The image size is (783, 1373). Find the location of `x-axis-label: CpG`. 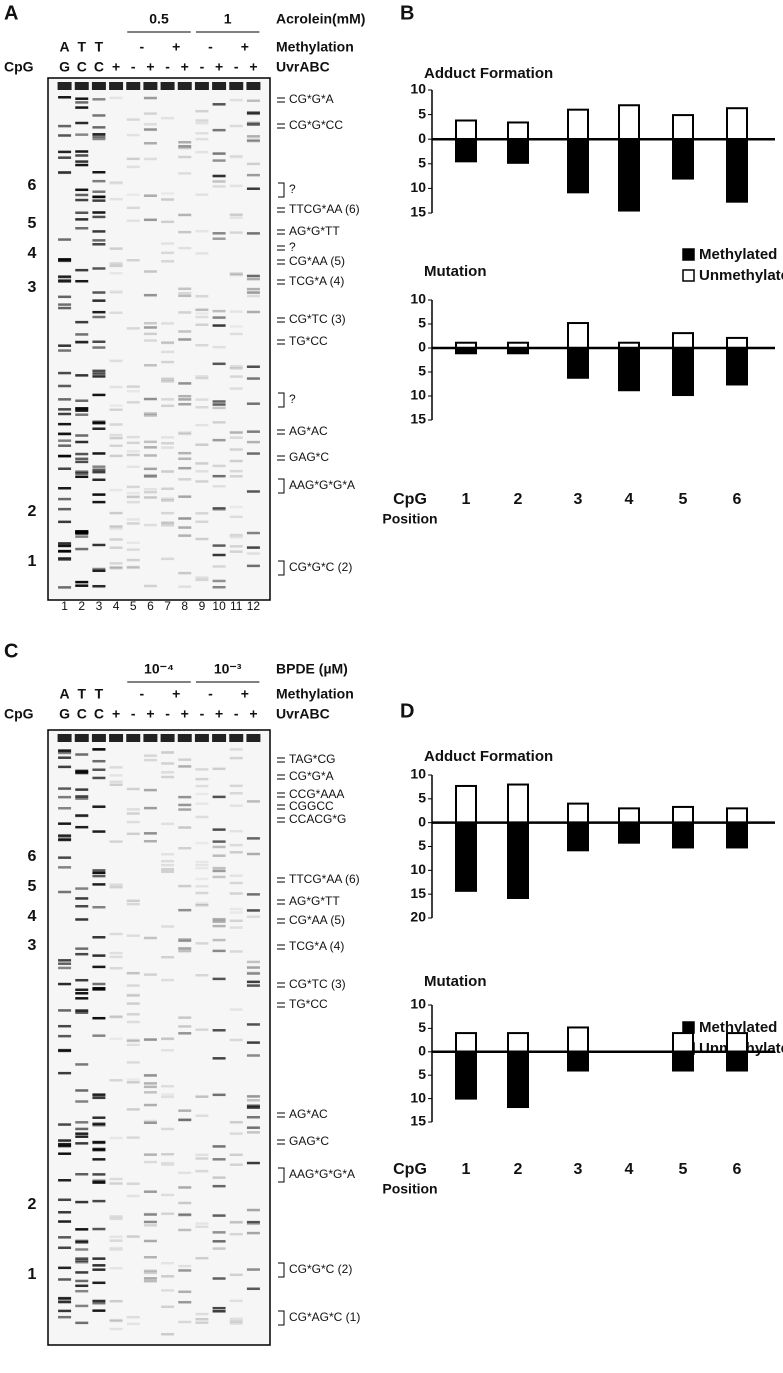

x-axis-label: CpG is located at coordinates (410, 499).